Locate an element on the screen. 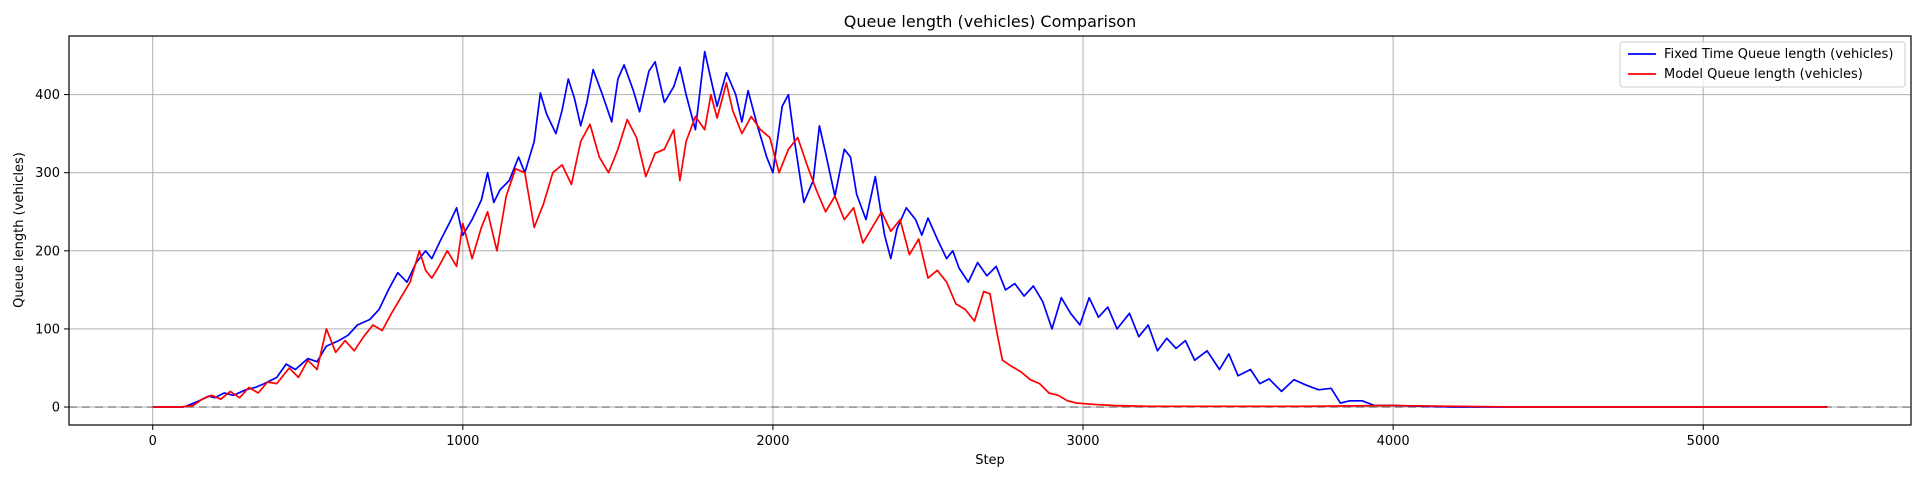  legend-label-fixed-time: Fixed Time Queue length (vehicles) is located at coordinates (1778, 54).